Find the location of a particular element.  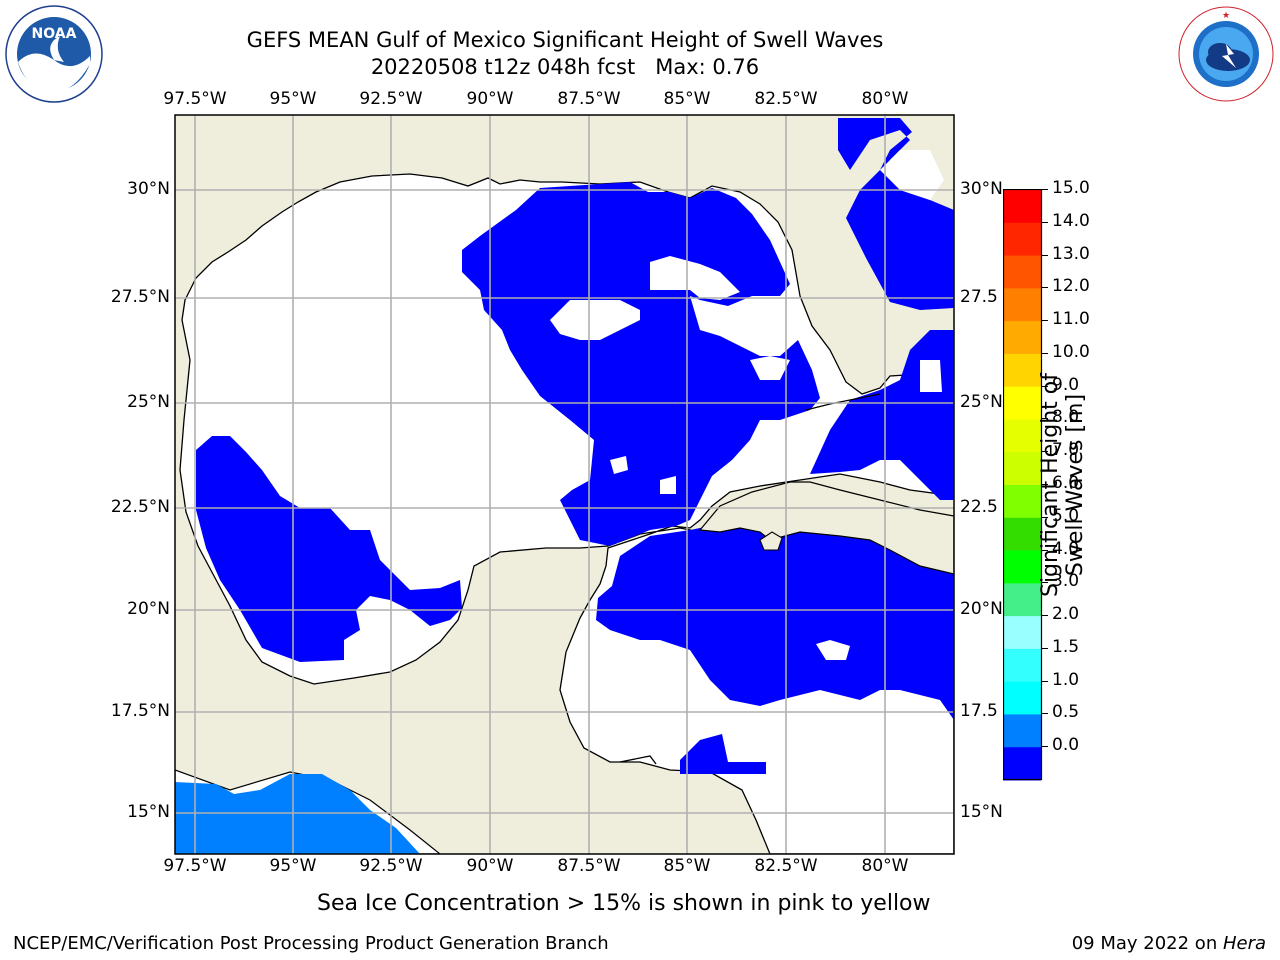

swell-mid-contour is located at coordinates (297, 814).